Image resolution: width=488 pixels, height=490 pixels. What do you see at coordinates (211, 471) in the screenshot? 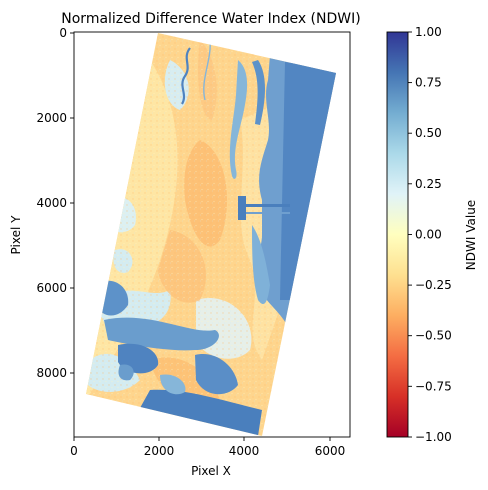
I see `x-axis-label: Pixel X` at bounding box center [211, 471].